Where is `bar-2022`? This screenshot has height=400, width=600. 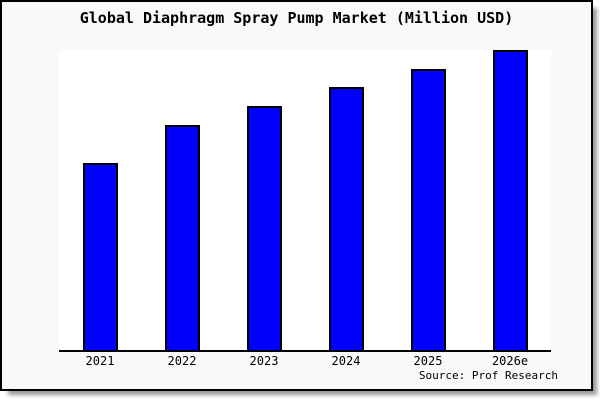 bar-2022 is located at coordinates (182, 237).